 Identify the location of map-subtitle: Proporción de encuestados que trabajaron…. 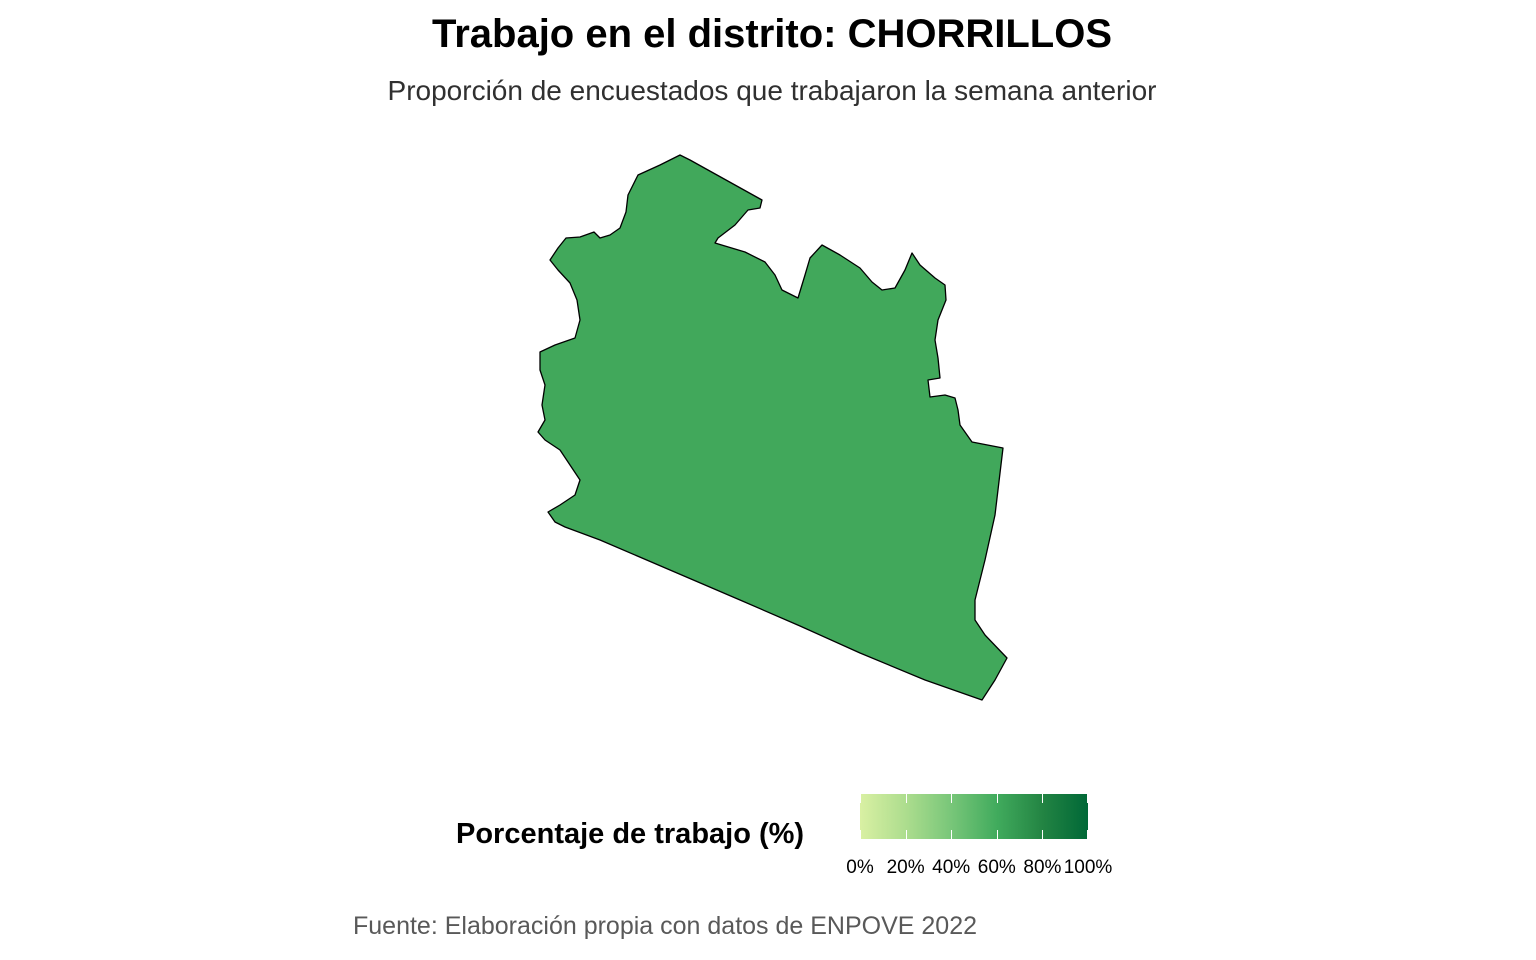
(772, 90).